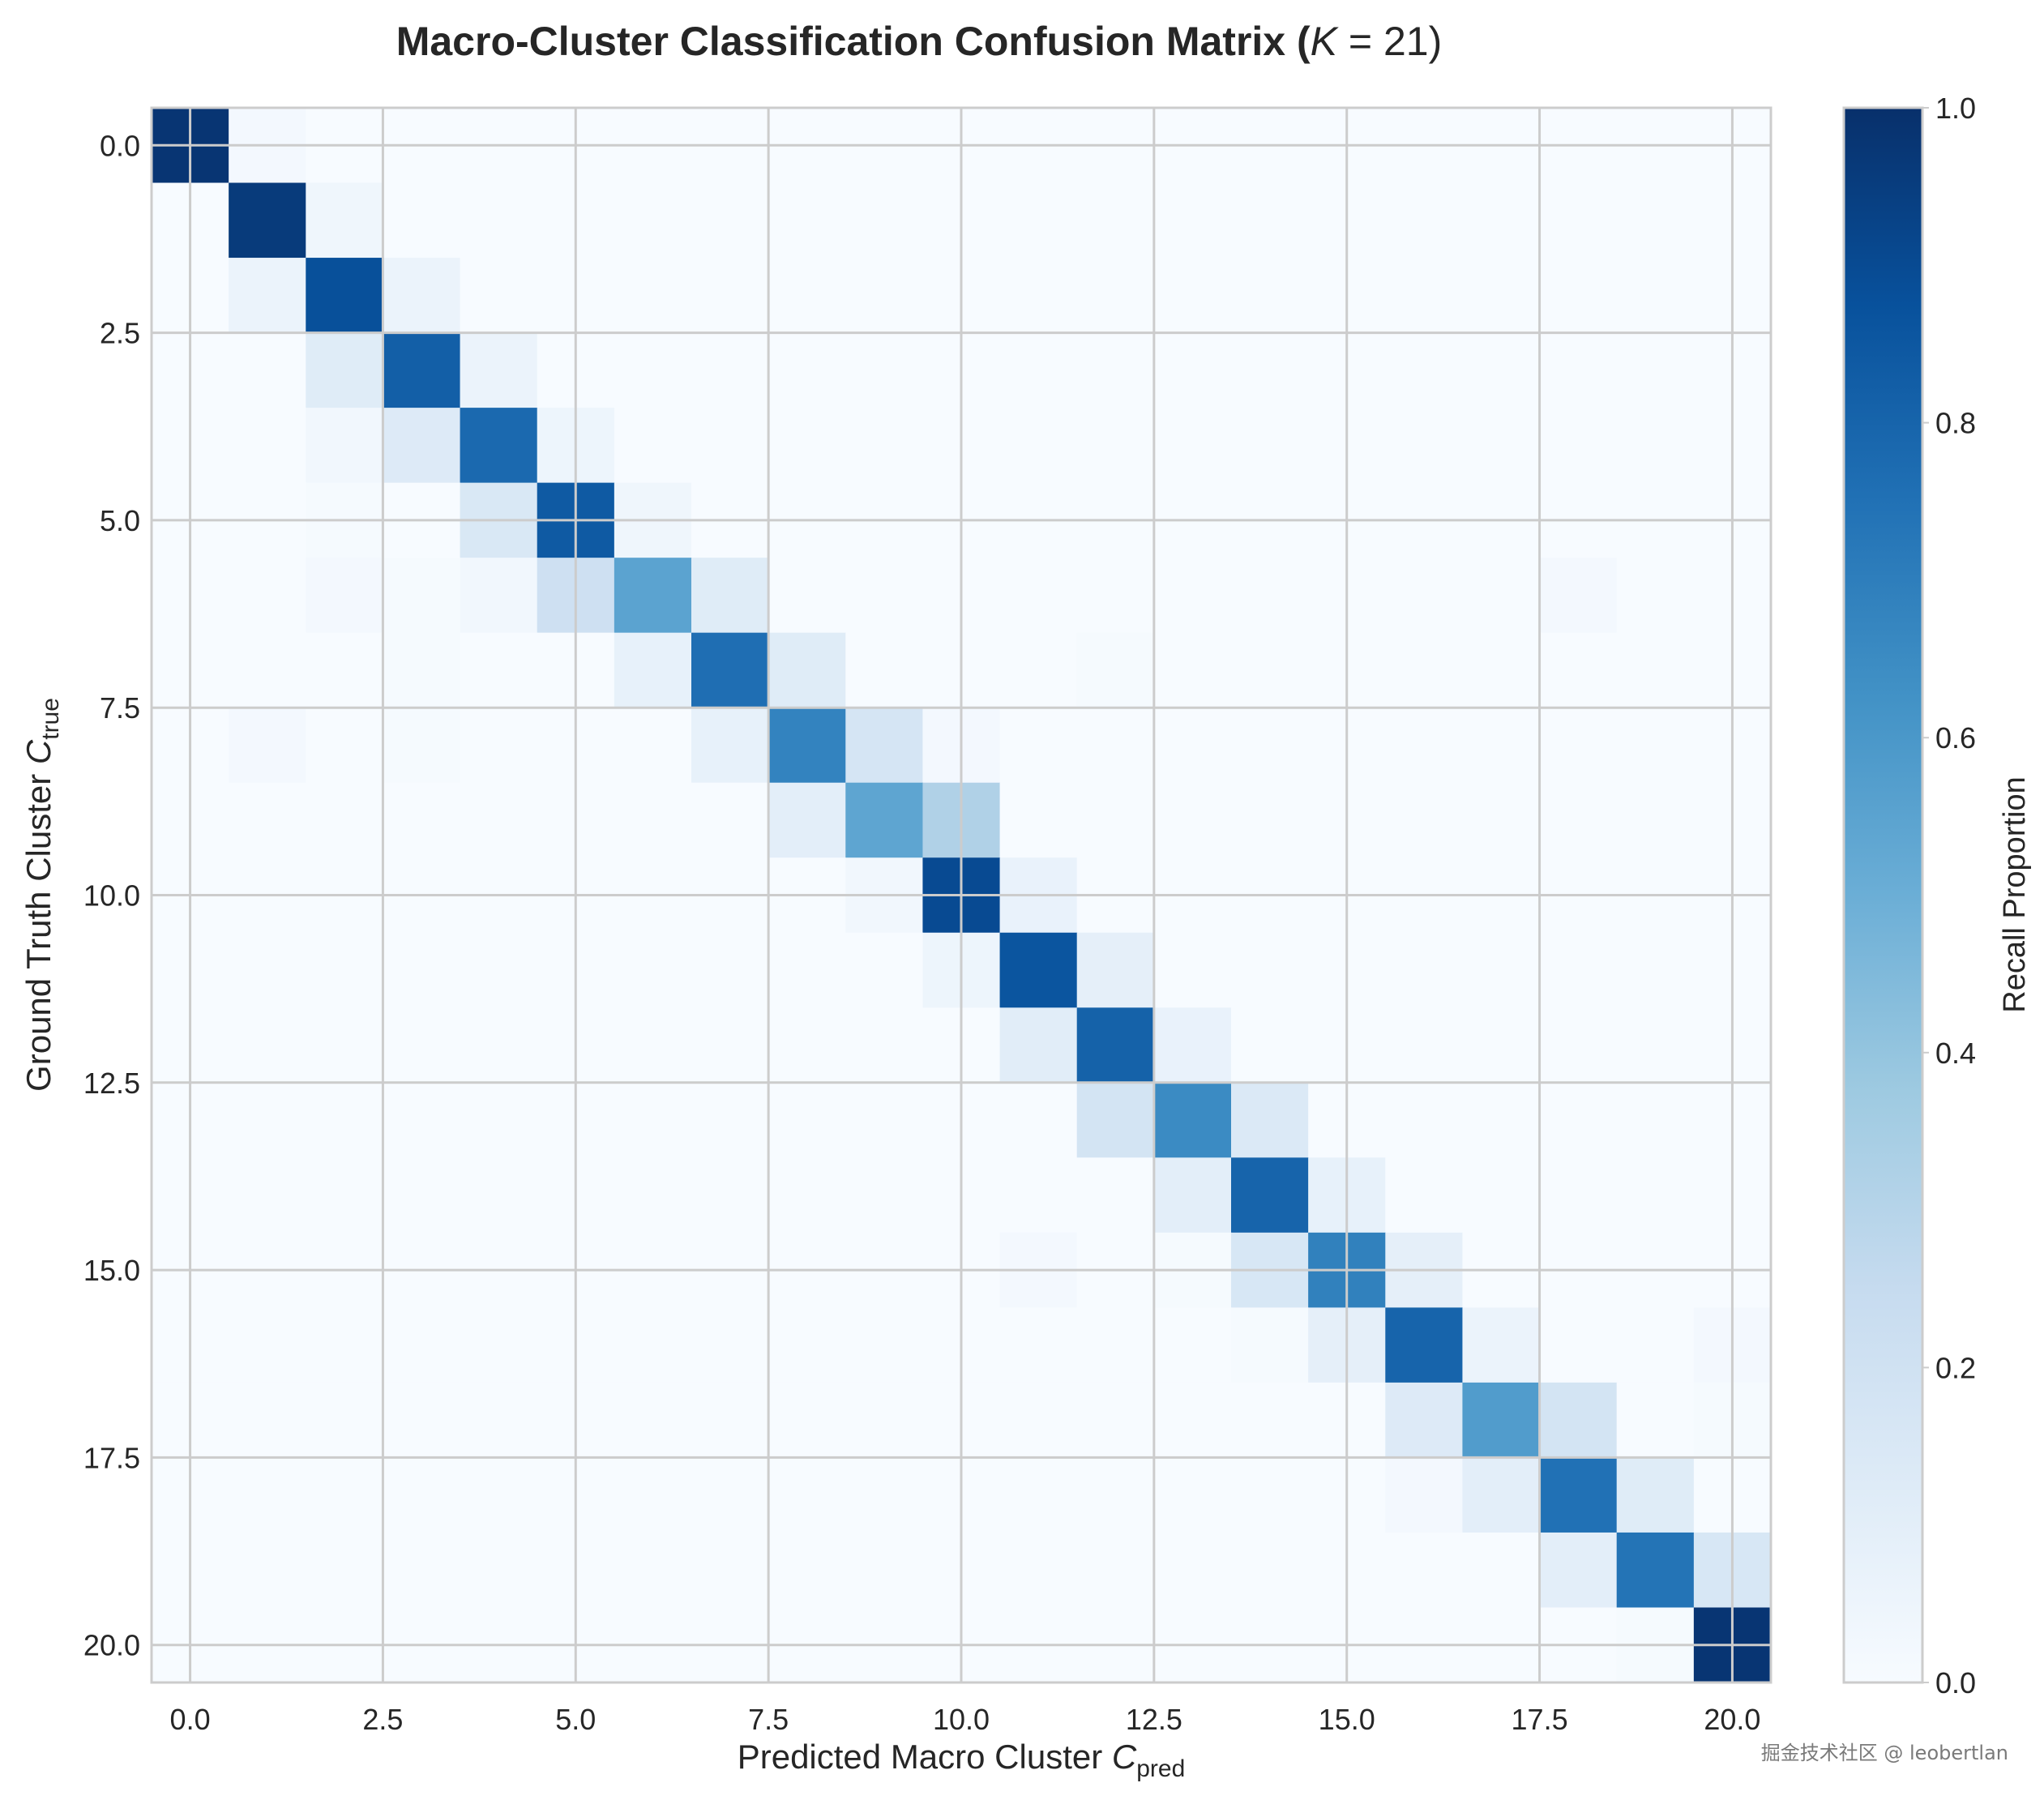 The image size is (2044, 1800). What do you see at coordinates (884, 970) in the screenshot?
I see `heatmap-cell-r11-c9` at bounding box center [884, 970].